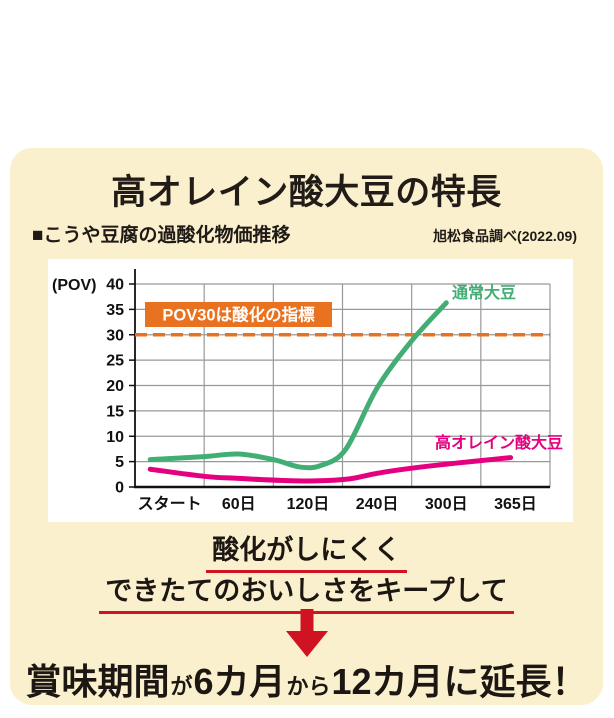  What do you see at coordinates (97, 681) in the screenshot?
I see `conclusion-seg-1: 賞味期間` at bounding box center [97, 681].